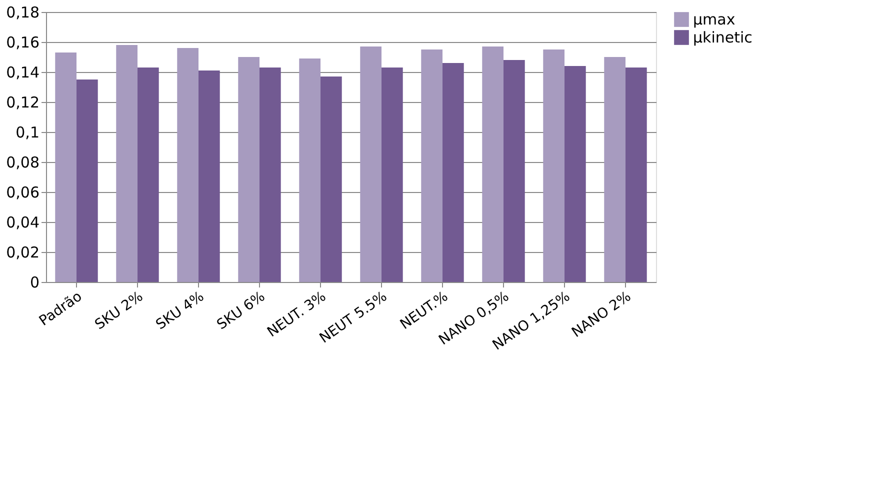 This screenshot has width=869, height=479. Describe the element at coordinates (23, 223) in the screenshot. I see `y-tick-label: 0,04` at that location.